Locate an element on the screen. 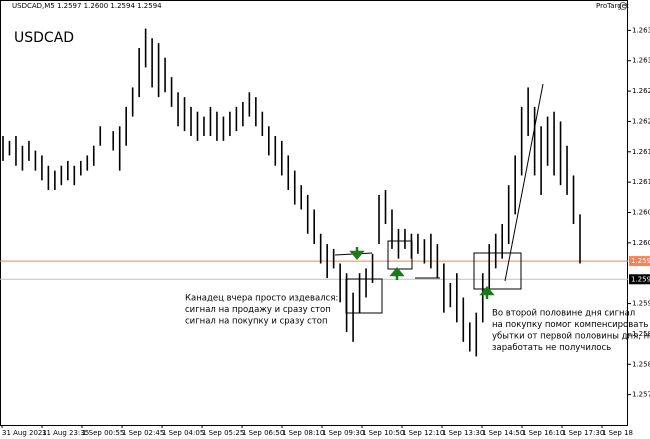 The width and height of the screenshot is (650, 439). y-tick-label: 1.2610 is located at coordinates (641, 182).